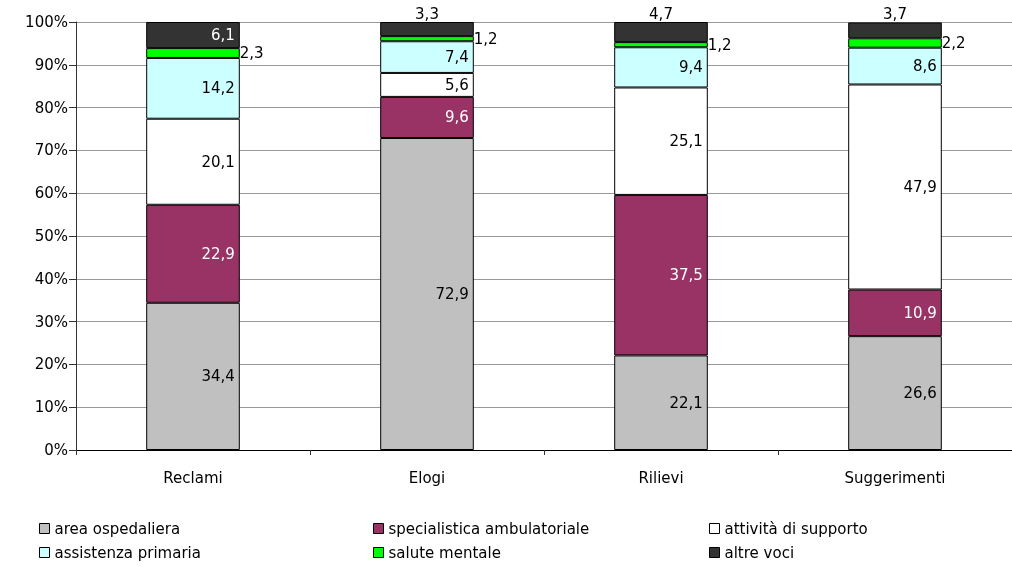 The width and height of the screenshot is (1012, 567). Describe the element at coordinates (46, 22) in the screenshot. I see `y-tick-label: 100%` at that location.